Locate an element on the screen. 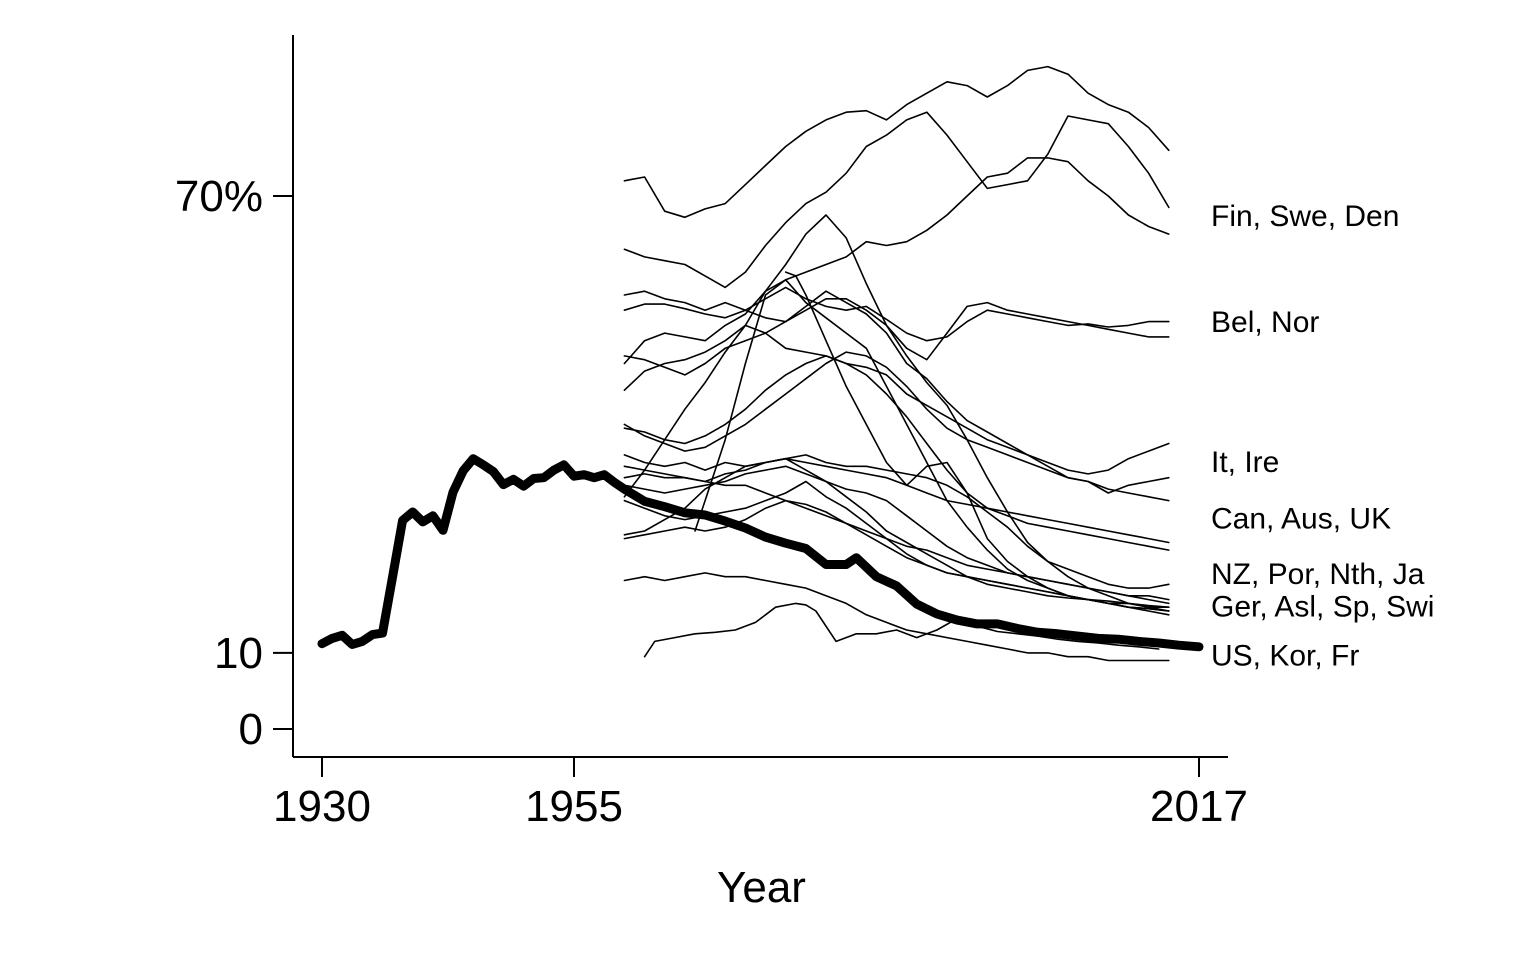  x-tick-label: 2017 is located at coordinates (1199, 806).